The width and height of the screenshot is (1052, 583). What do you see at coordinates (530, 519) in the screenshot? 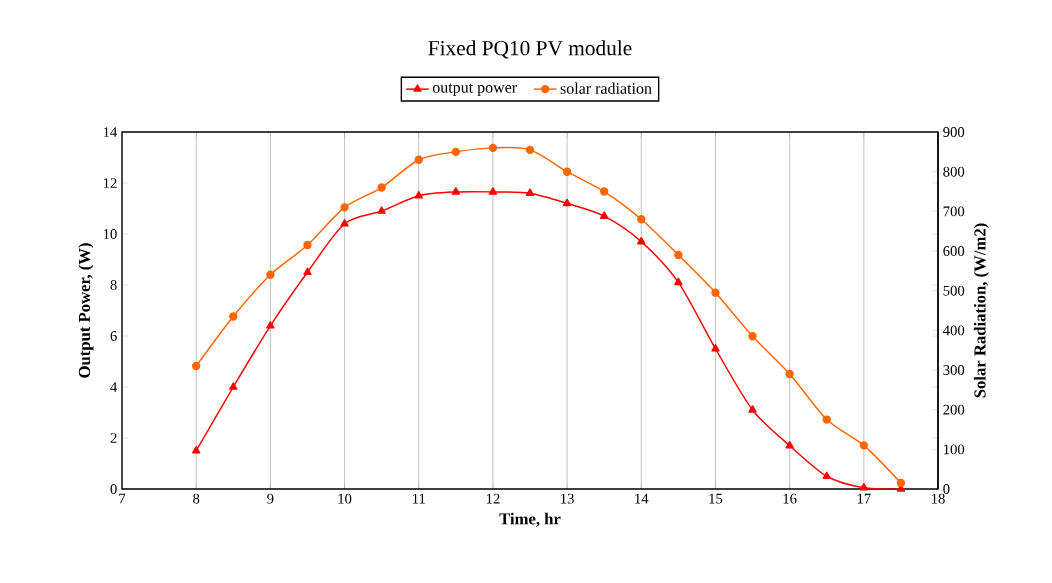
I see `x-axis-title: Time, hr` at bounding box center [530, 519].